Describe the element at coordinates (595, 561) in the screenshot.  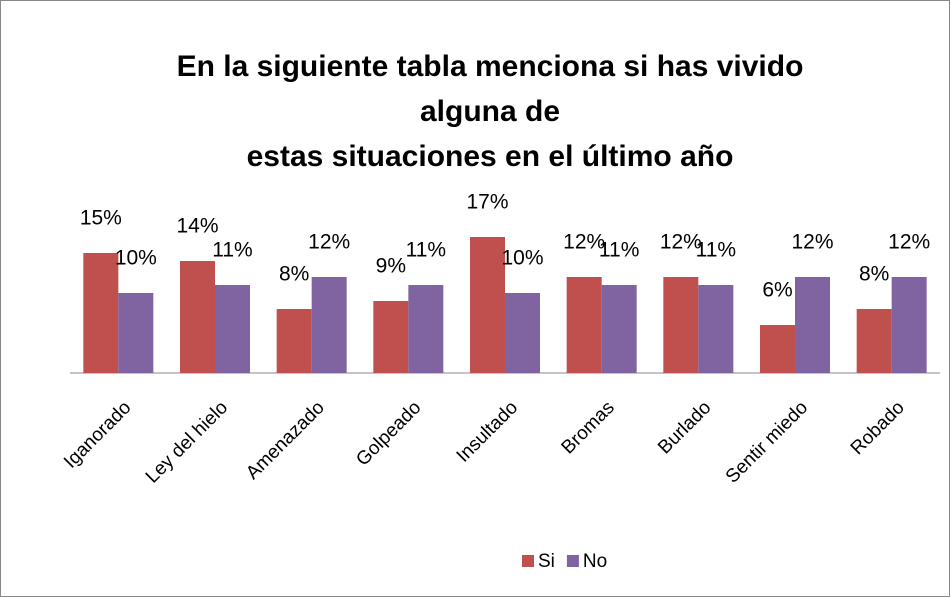
I see `legend-label: No` at that location.